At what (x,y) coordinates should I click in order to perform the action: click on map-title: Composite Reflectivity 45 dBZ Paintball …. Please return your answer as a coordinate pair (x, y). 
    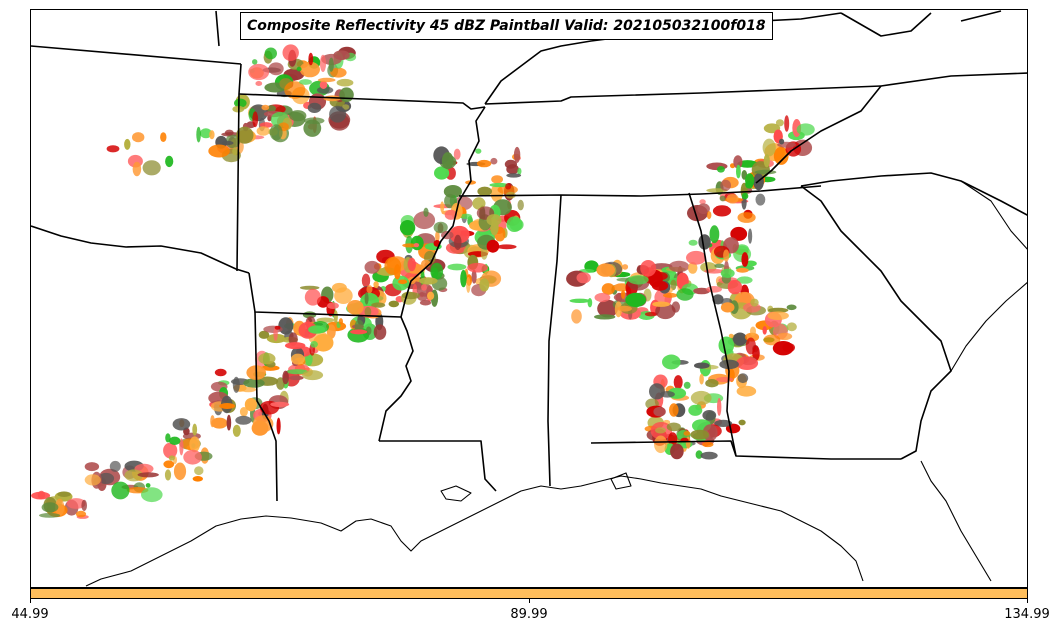
    Looking at the image, I should click on (506, 26).